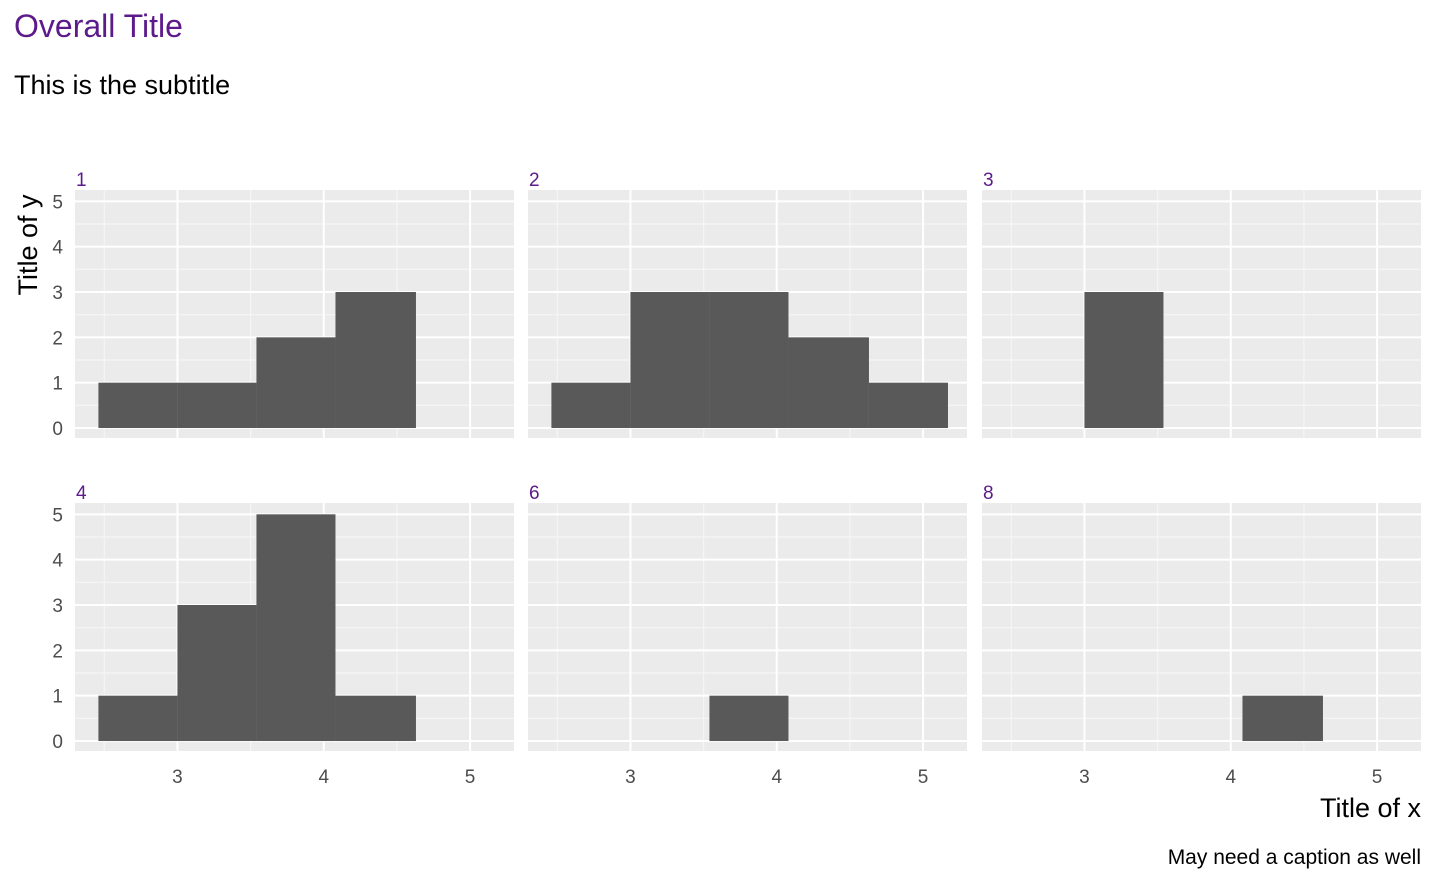 The width and height of the screenshot is (1436, 887). I want to click on facet-panel-8: 8 3 4 5, so click(1201, 635).